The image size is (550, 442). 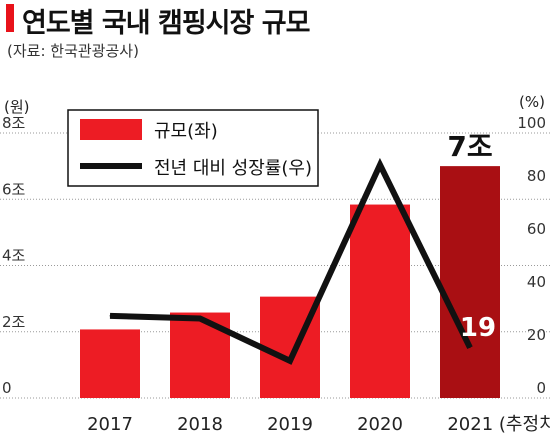 I want to click on legend-label-line: 전년 대비 성장률(우), so click(x=233, y=168).